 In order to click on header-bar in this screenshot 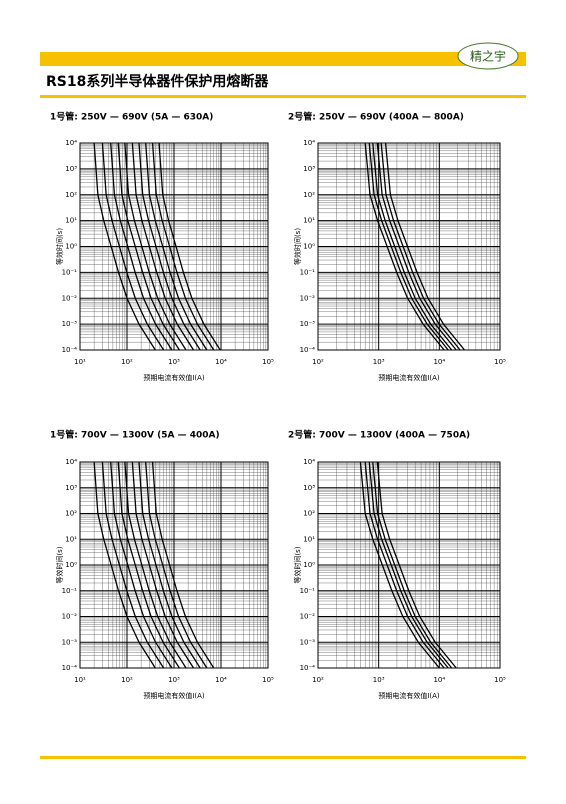, I will do `click(283, 59)`.